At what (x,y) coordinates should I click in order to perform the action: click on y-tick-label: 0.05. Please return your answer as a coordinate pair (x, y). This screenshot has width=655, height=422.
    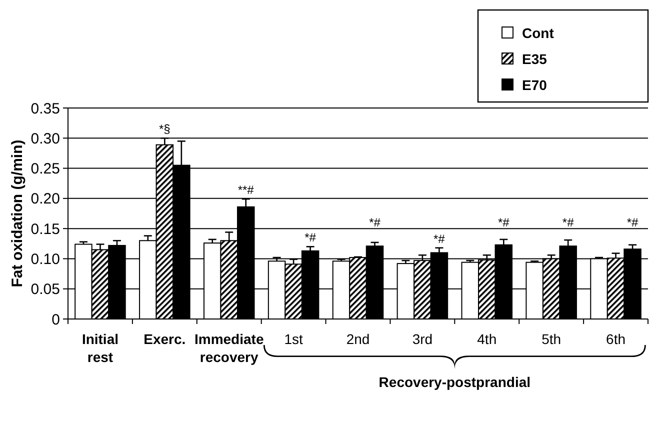
    Looking at the image, I should click on (45, 289).